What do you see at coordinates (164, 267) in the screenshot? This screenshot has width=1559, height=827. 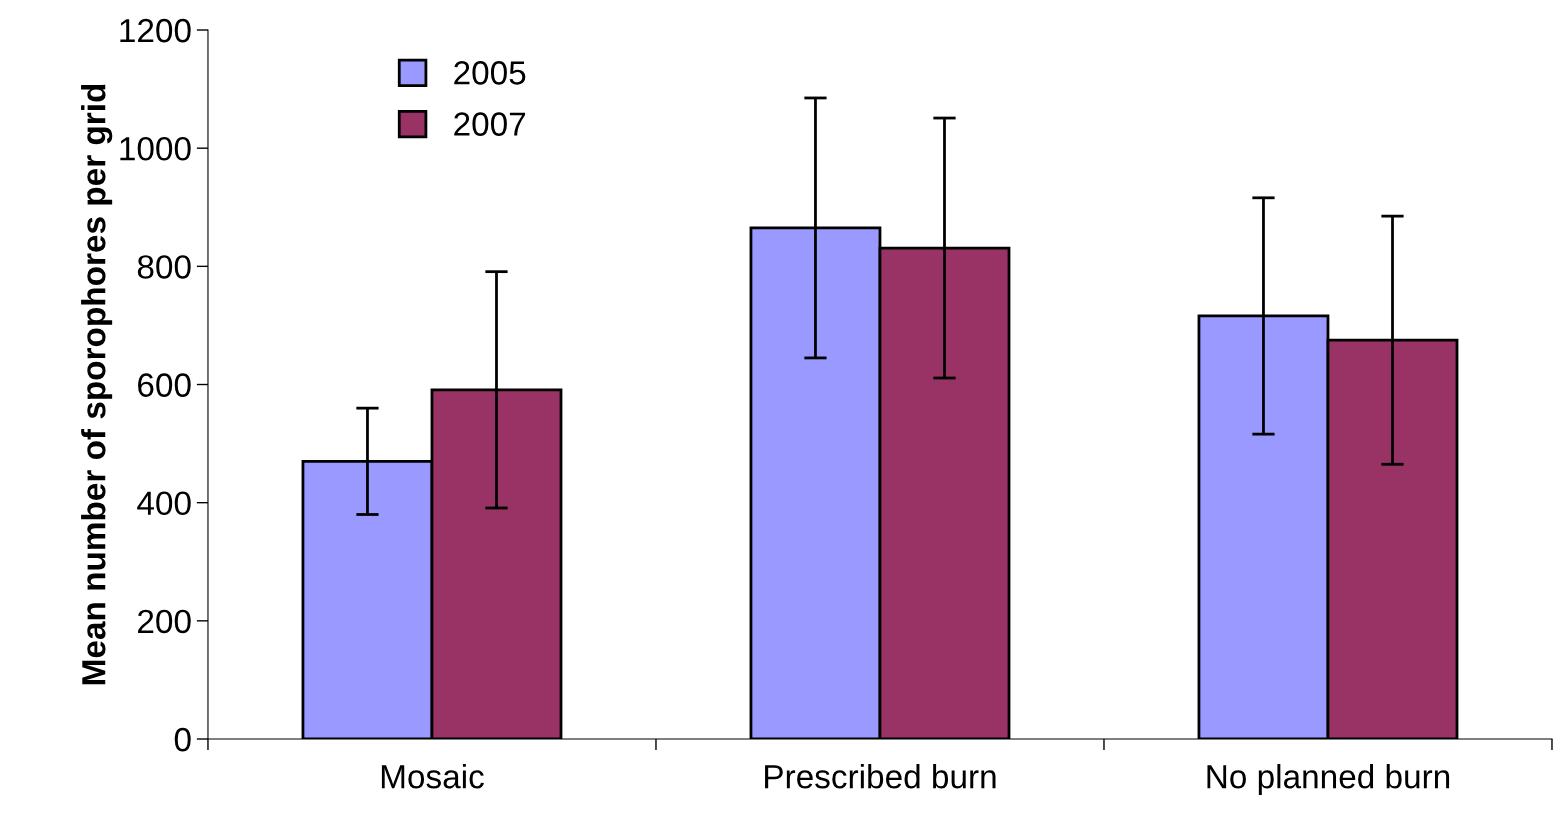 I see `y-tick-label: 800` at bounding box center [164, 267].